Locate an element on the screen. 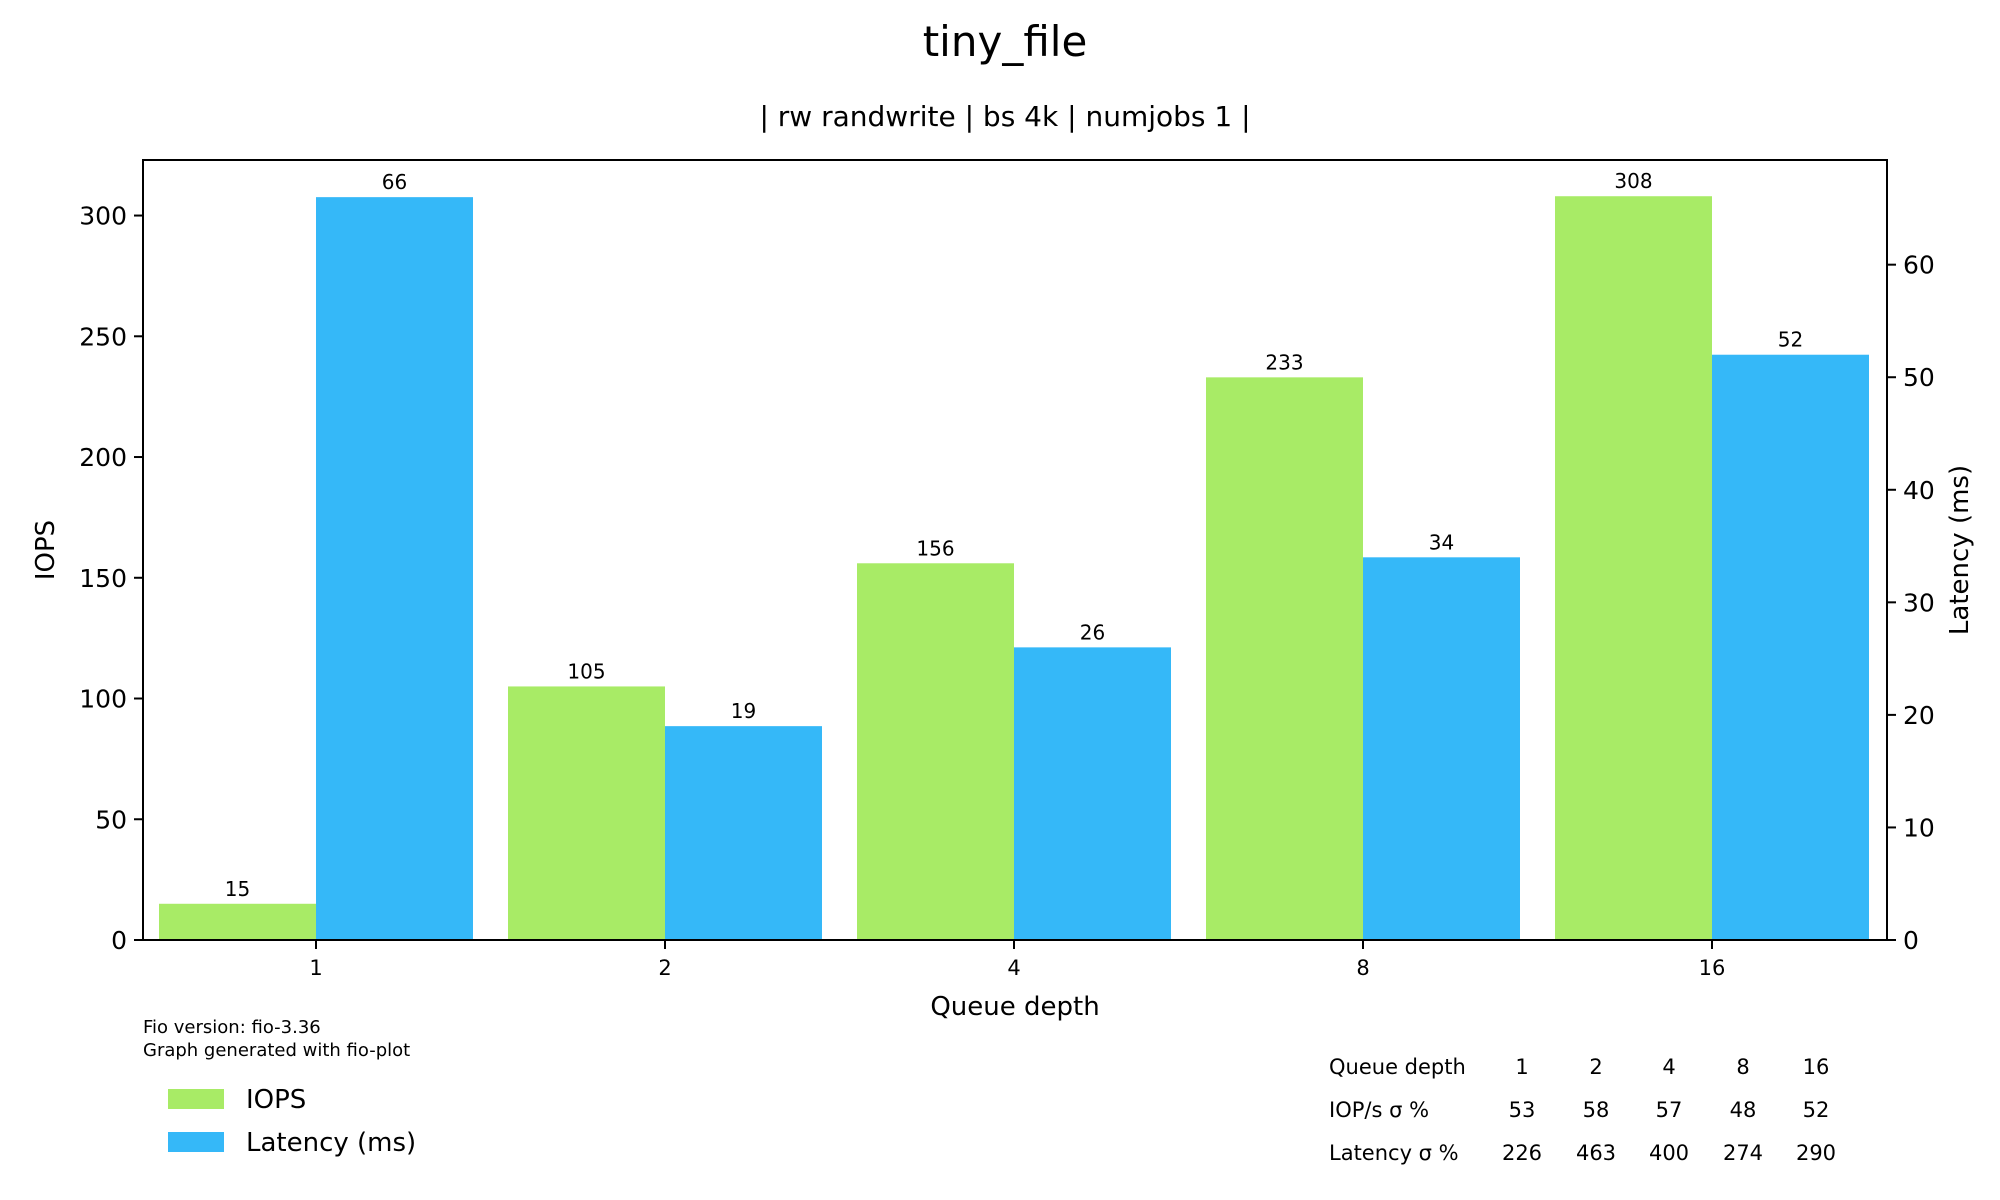  y2-tick-label: 10 is located at coordinates (1919, 827).